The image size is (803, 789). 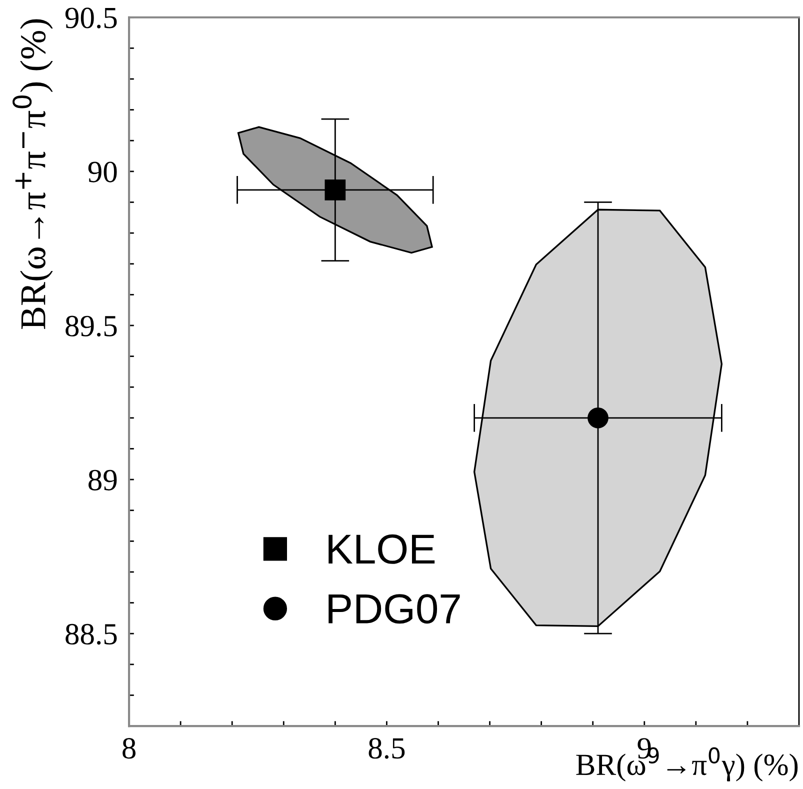 I want to click on y-tick-label: 89.5, so click(x=91, y=326).